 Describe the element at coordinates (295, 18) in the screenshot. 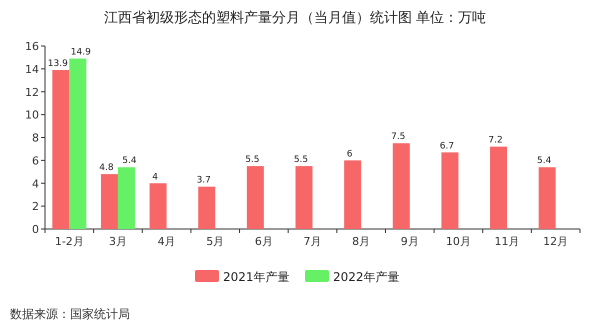

I see `chart-title: 江西省初级形态的塑料产量分月（当月值）统计图 单位：万吨` at that location.